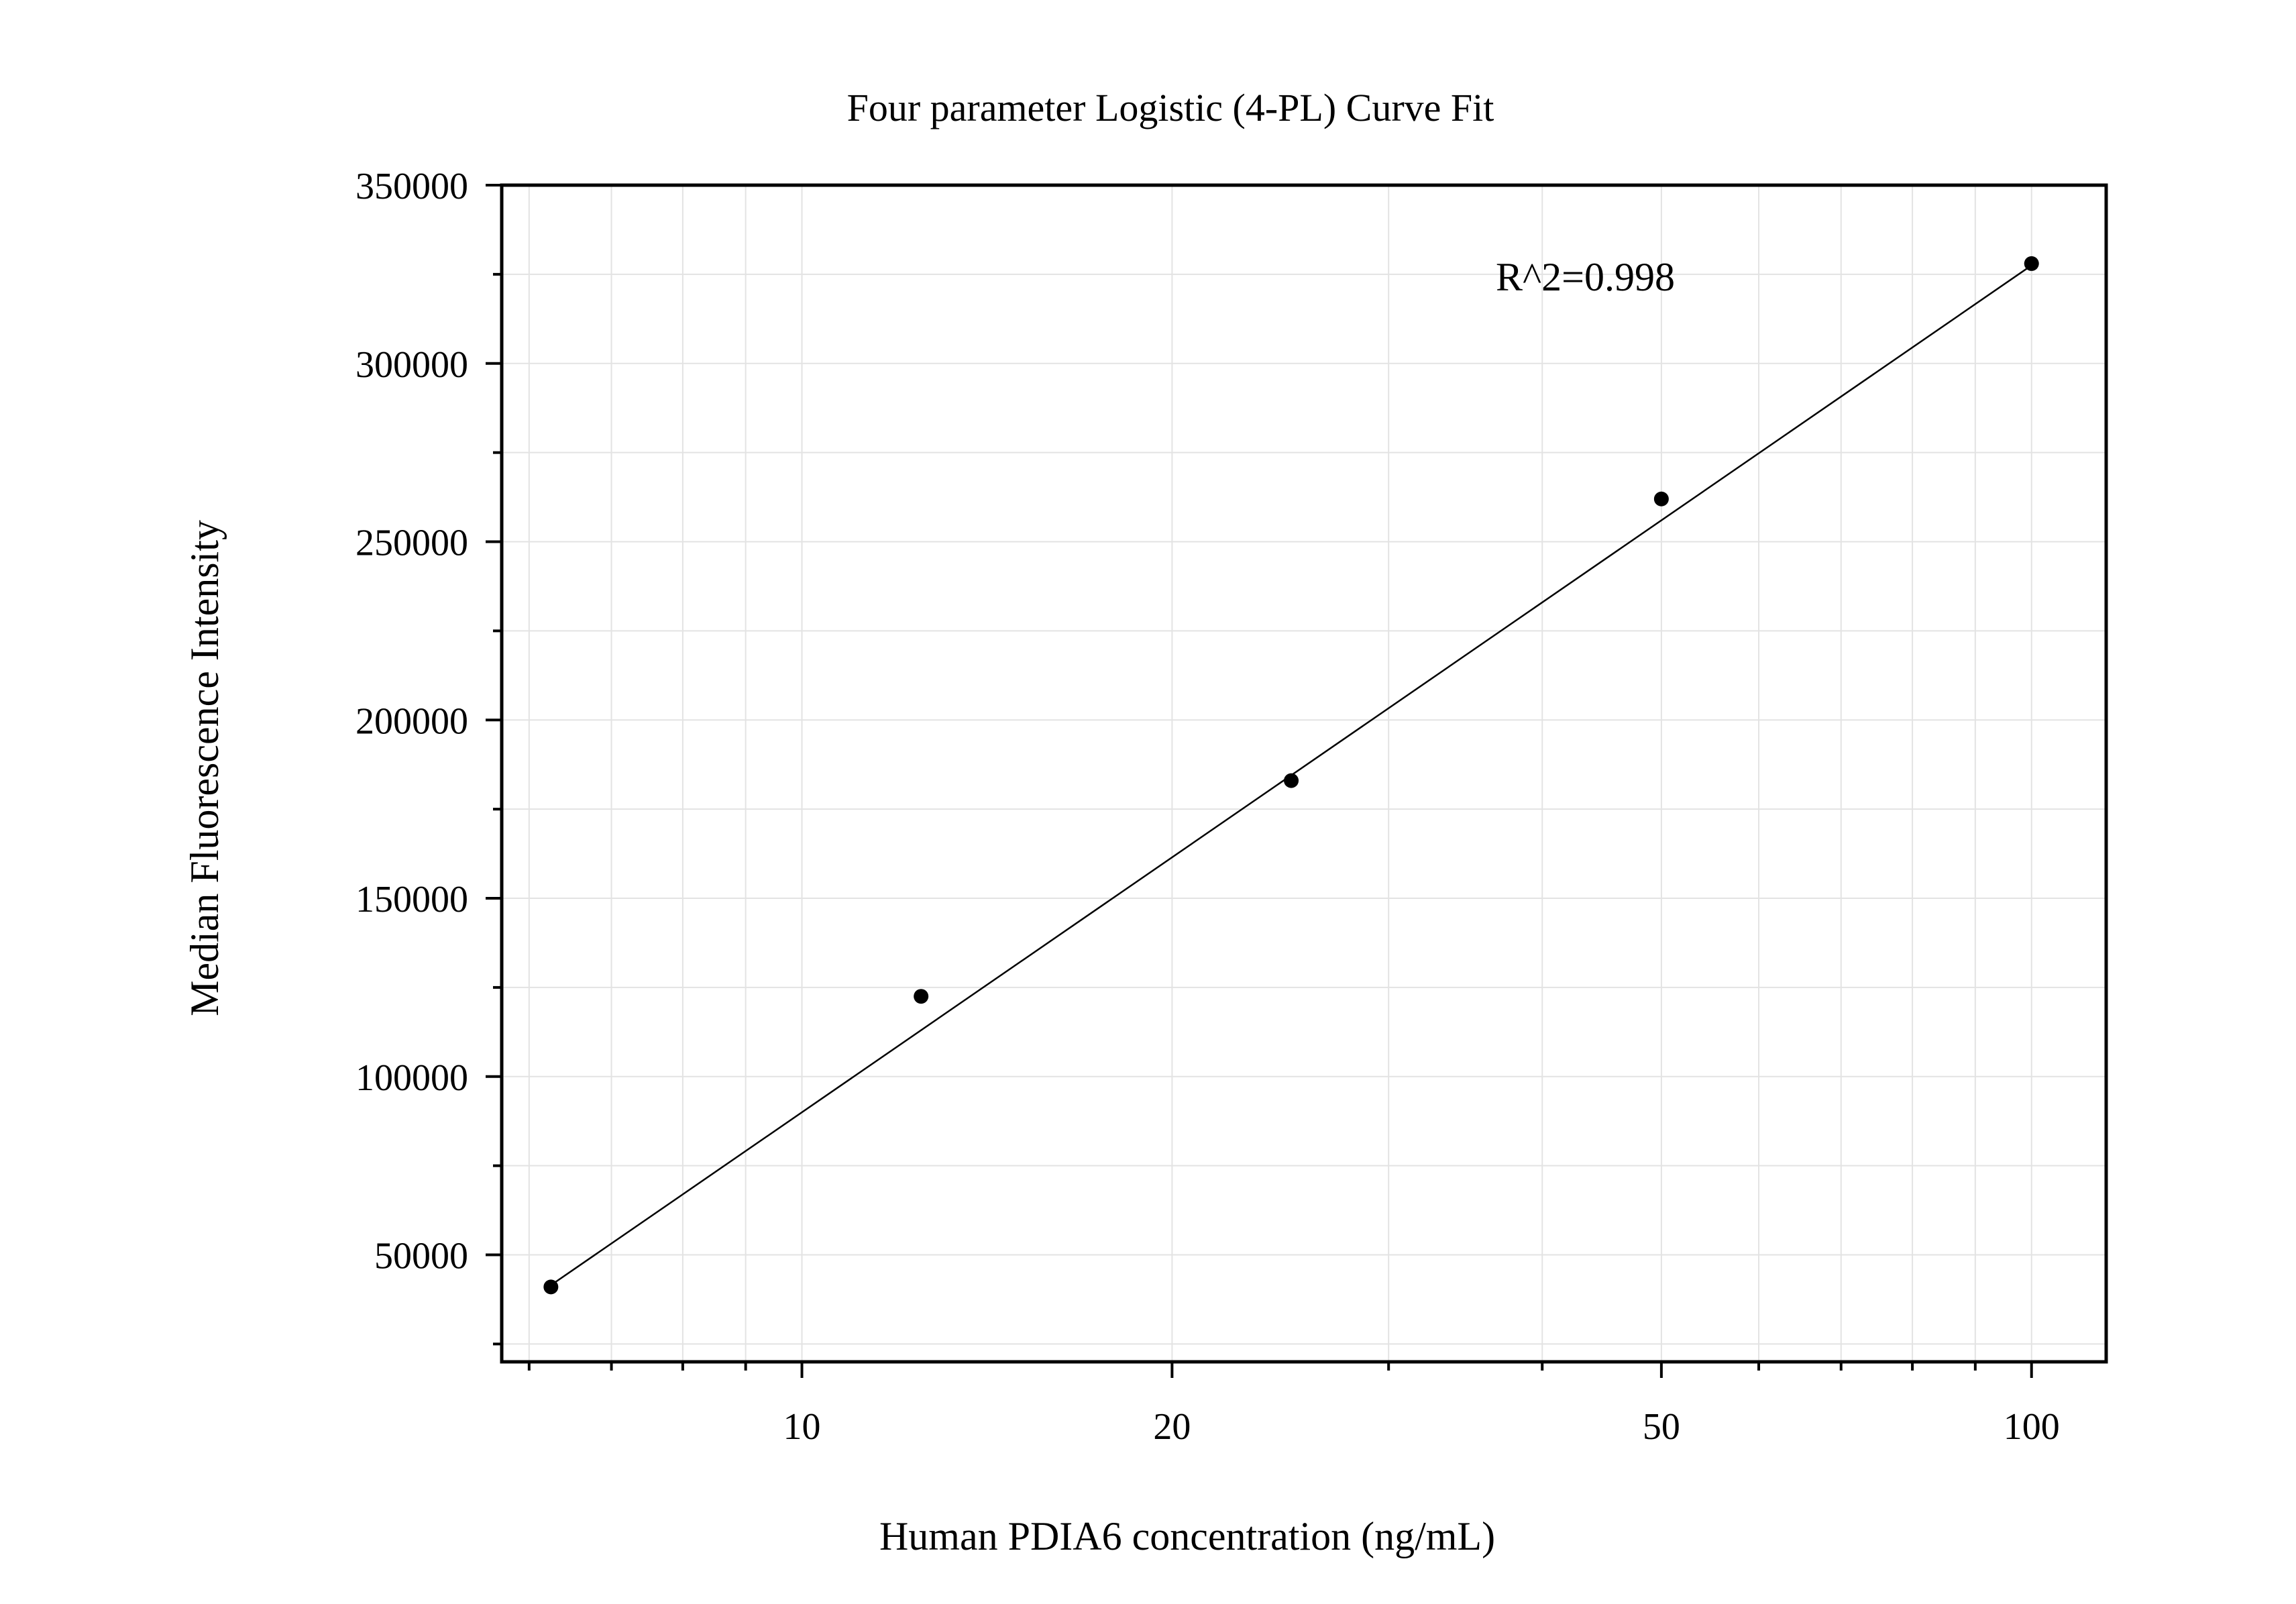 The width and height of the screenshot is (2296, 1604). What do you see at coordinates (1187, 1536) in the screenshot?
I see `x-axis-label: Human PDIA6 concentration (ng/mL)` at bounding box center [1187, 1536].